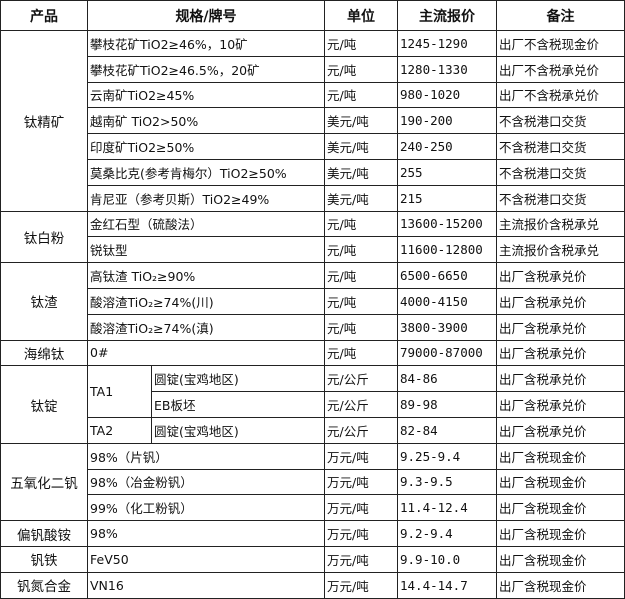  What do you see at coordinates (313, 172) in the screenshot?
I see `table-row: 莫桑比克(参考肯梅尔）TiO2≥50% 美元/吨 255 不含税港口交货` at bounding box center [313, 172].